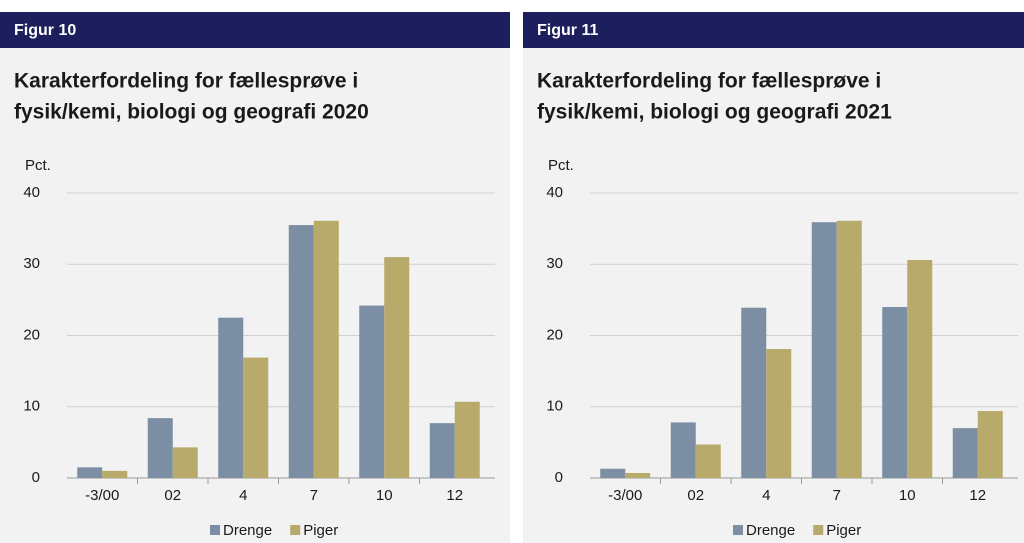 This screenshot has height=543, width=1024. I want to click on chart-title: fysik/kemi, biologi og geografi 2020, so click(191, 112).